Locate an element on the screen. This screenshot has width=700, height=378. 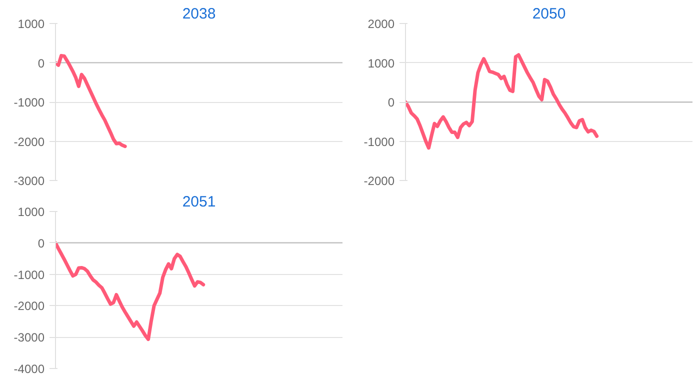
chart-title: 2050 is located at coordinates (549, 14).